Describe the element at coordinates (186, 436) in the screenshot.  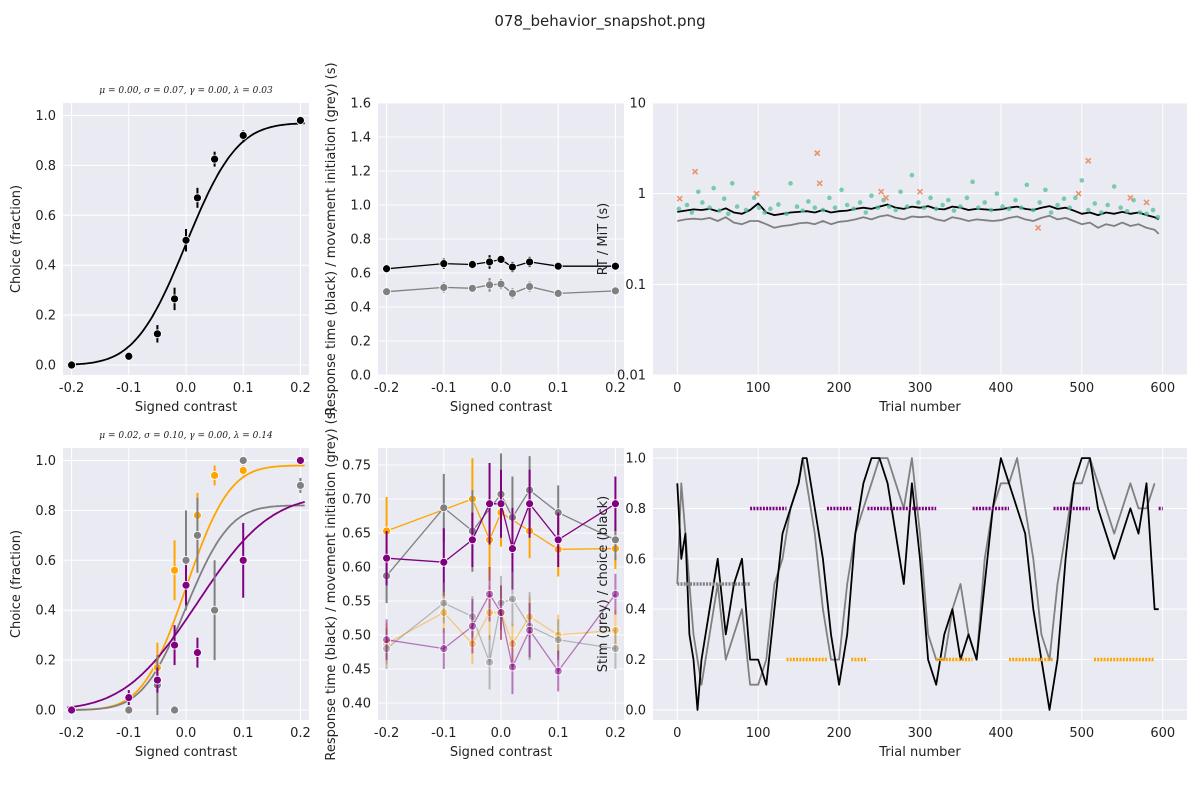
I see `panel-title: μ = 0.02, σ = 0.10, γ = 0.00, λ = 0.14` at that location.